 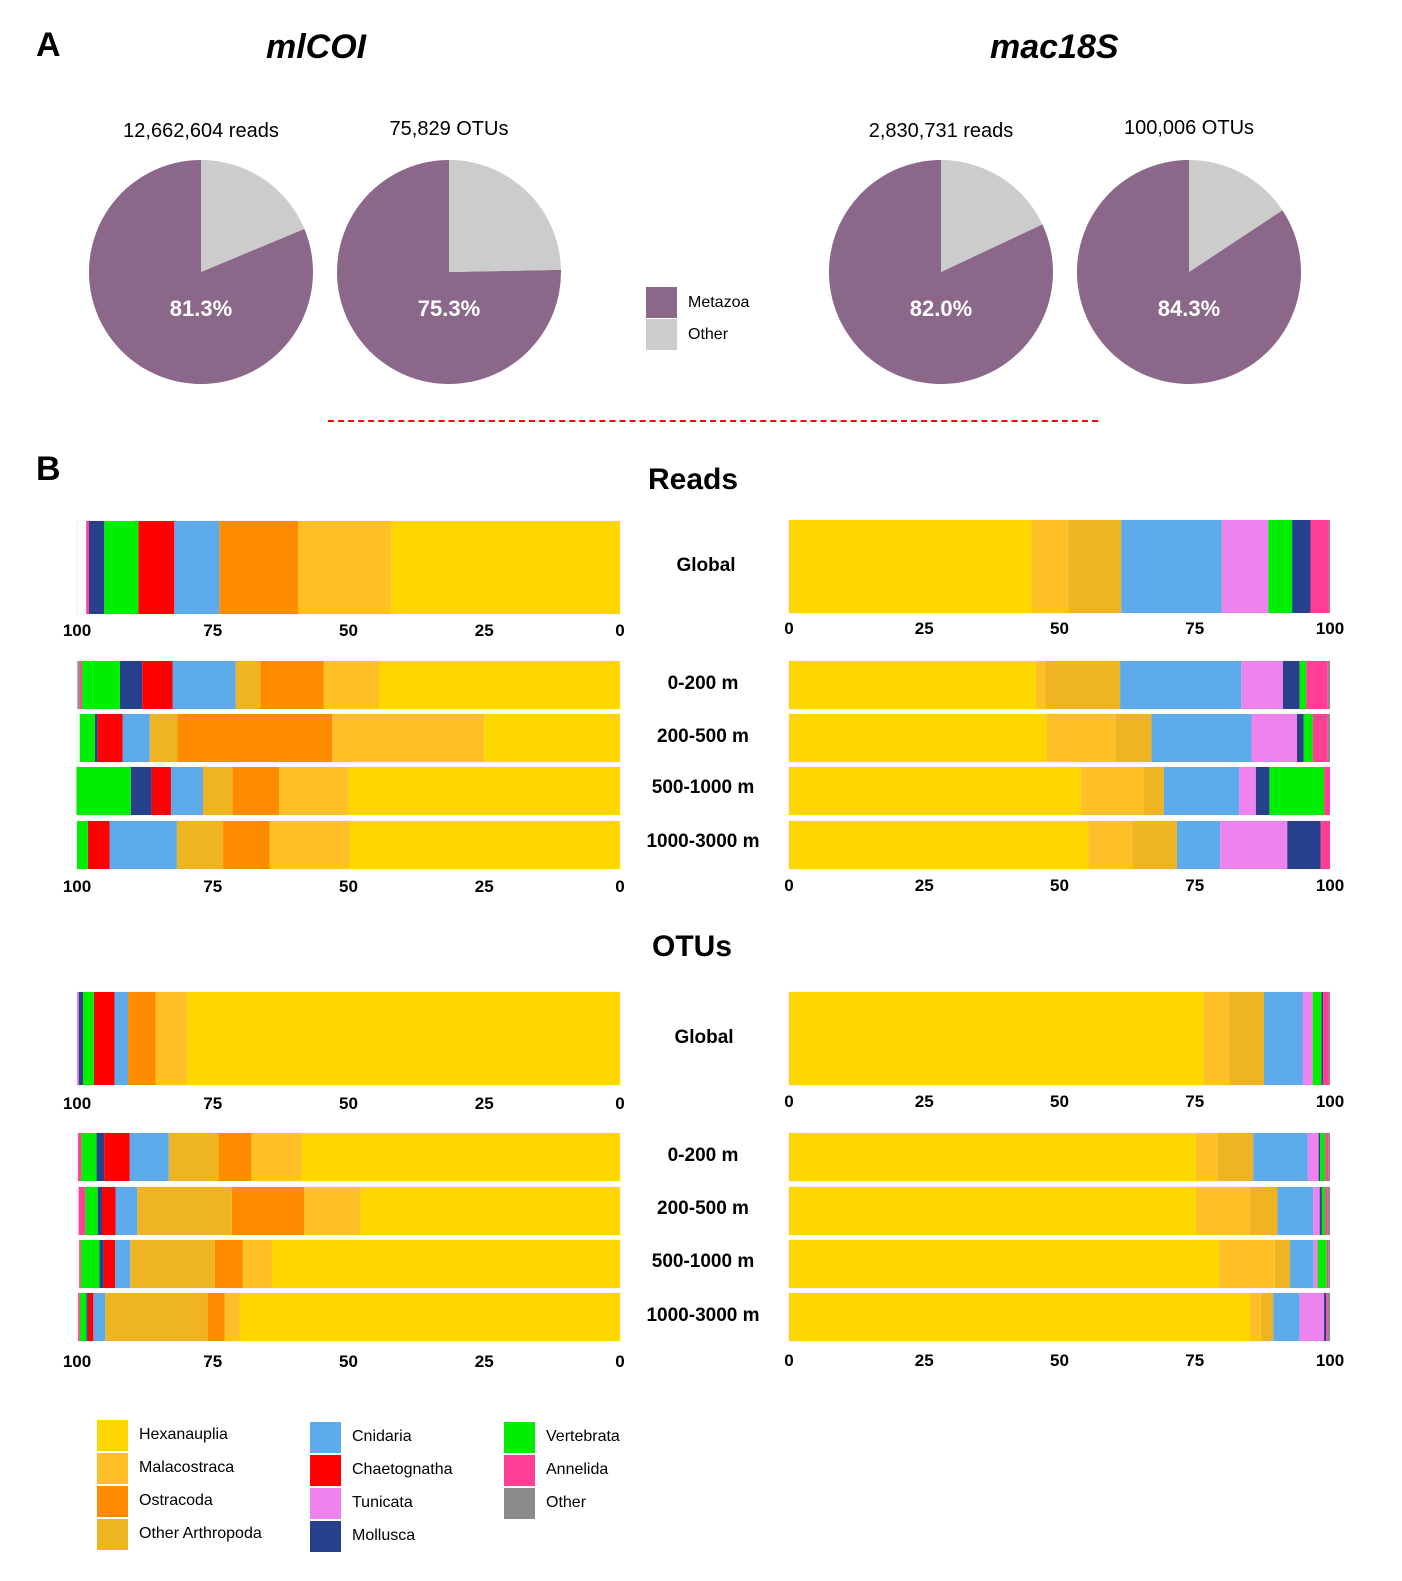 I want to click on x-tick-label: 75, so click(x=1194, y=1101).